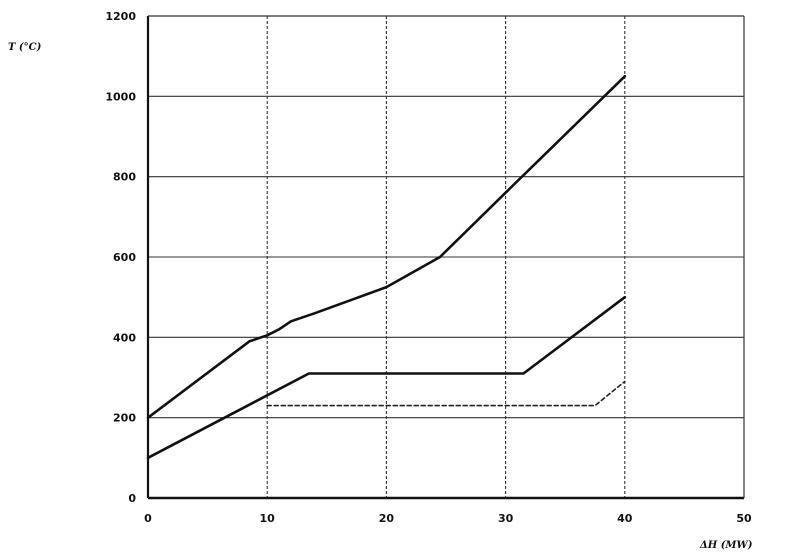  I want to click on x-tick-label: 30, so click(506, 518).